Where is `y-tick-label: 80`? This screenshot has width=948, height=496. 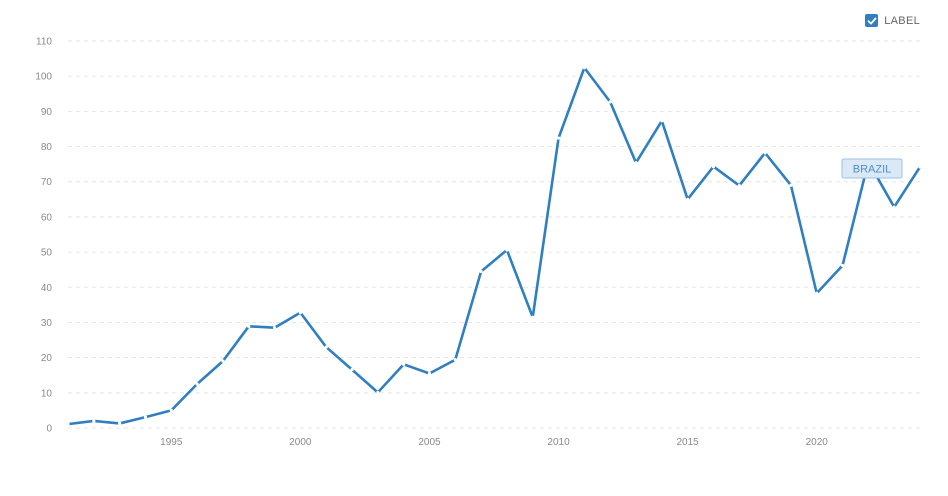 y-tick-label: 80 is located at coordinates (47, 147).